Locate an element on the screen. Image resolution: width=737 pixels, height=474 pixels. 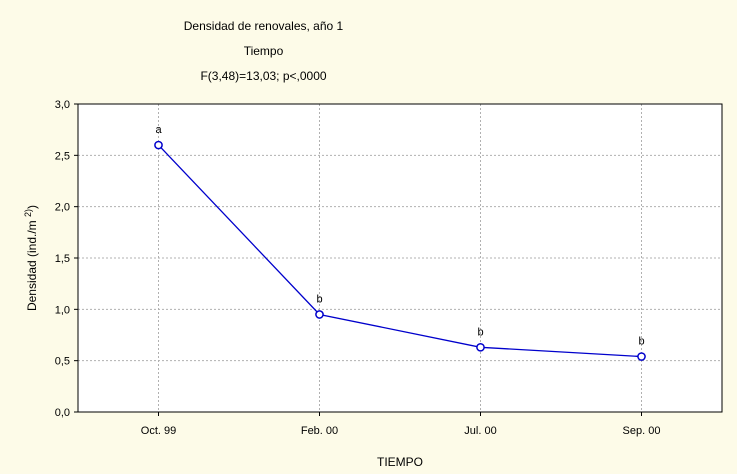
chart-title: Densidad de renovales, año 1 is located at coordinates (263, 26).